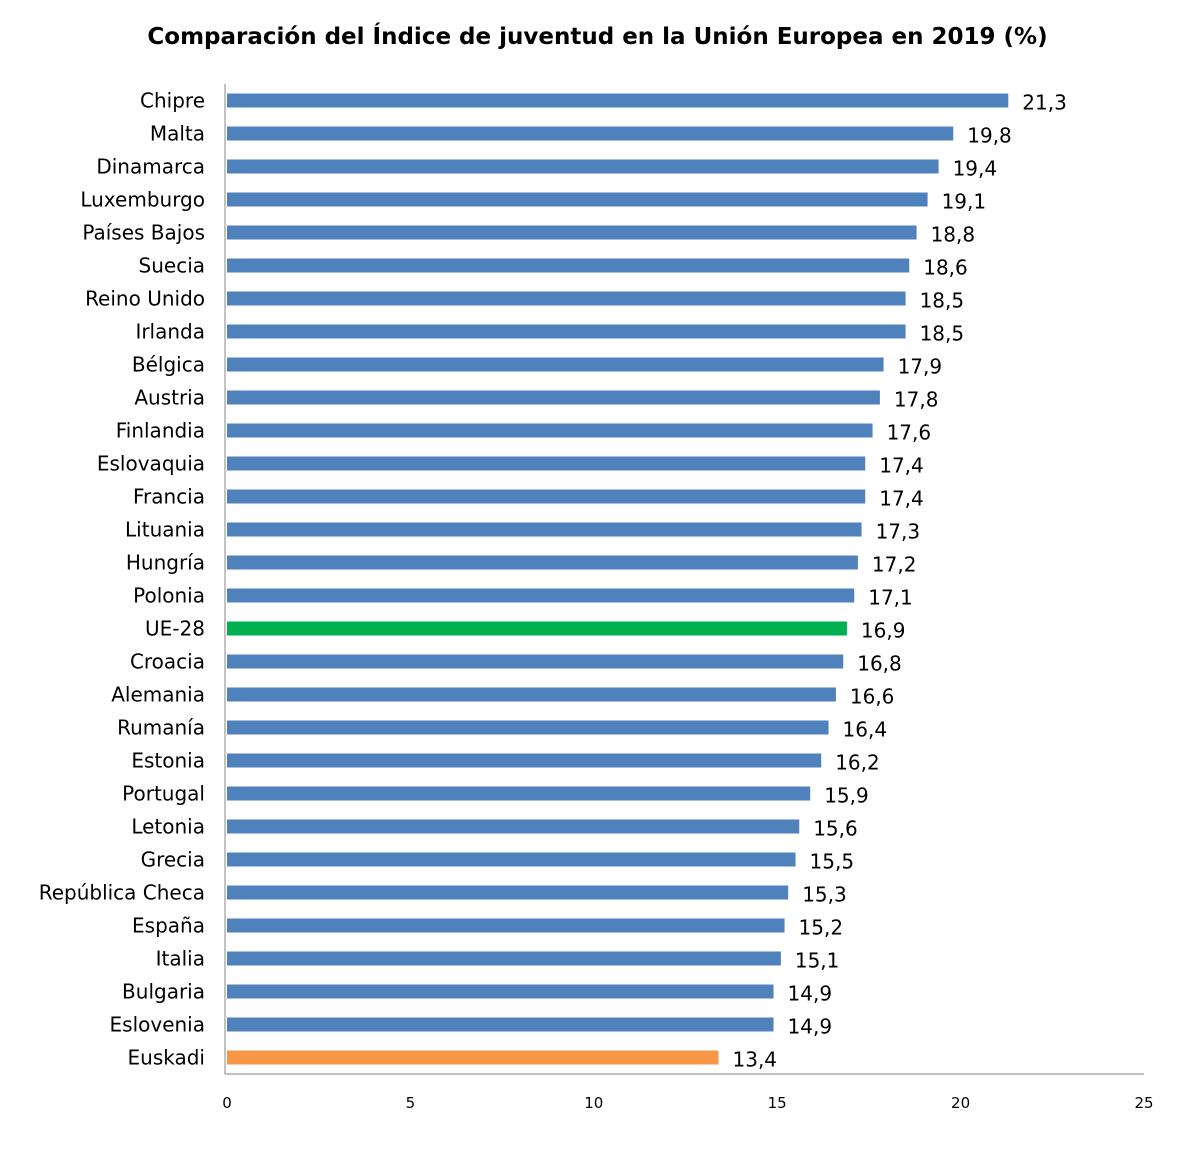  What do you see at coordinates (175, 629) in the screenshot?
I see `category-label: UE-28` at bounding box center [175, 629].